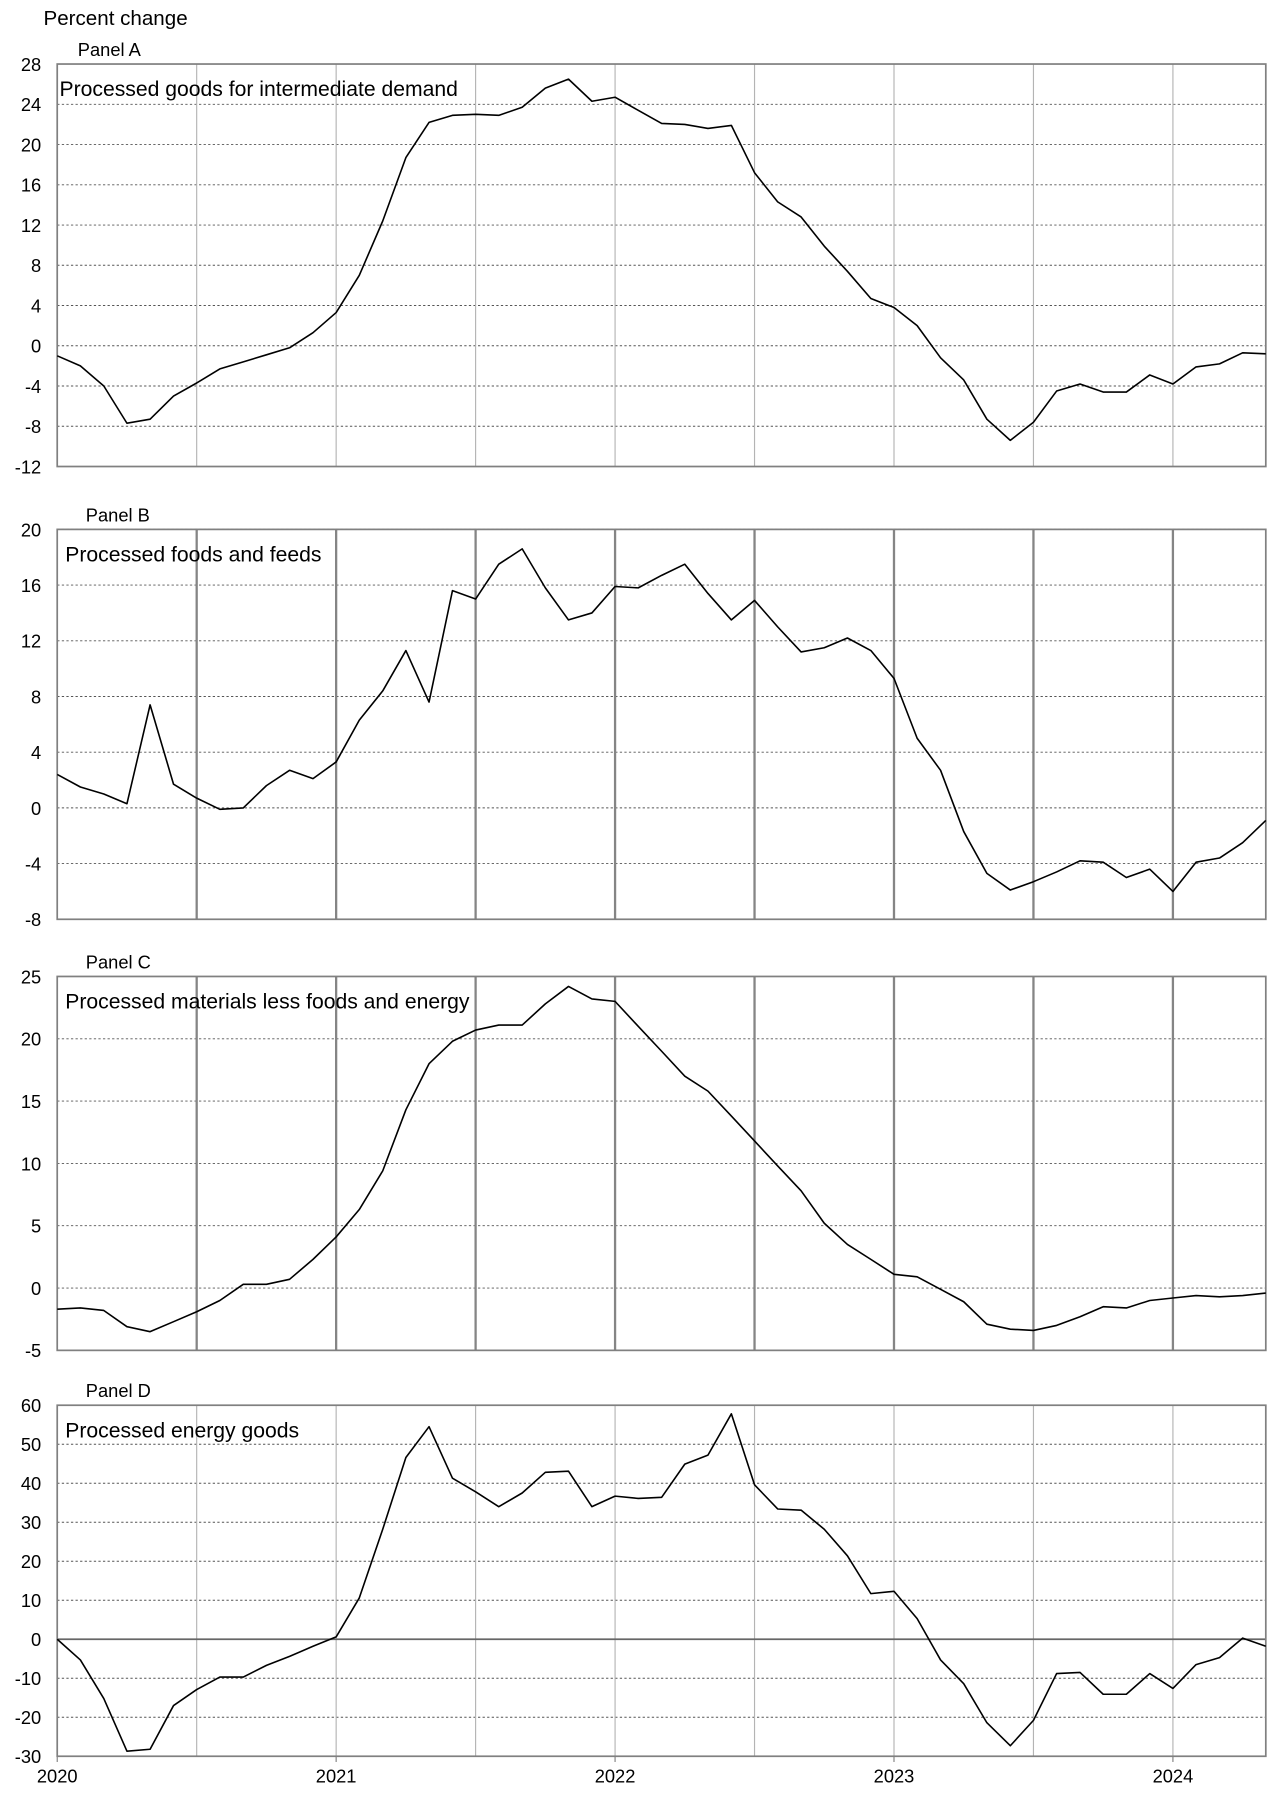 This screenshot has width=1275, height=1802. Describe the element at coordinates (182, 1430) in the screenshot. I see `panel-title: Processed energy goods` at that location.